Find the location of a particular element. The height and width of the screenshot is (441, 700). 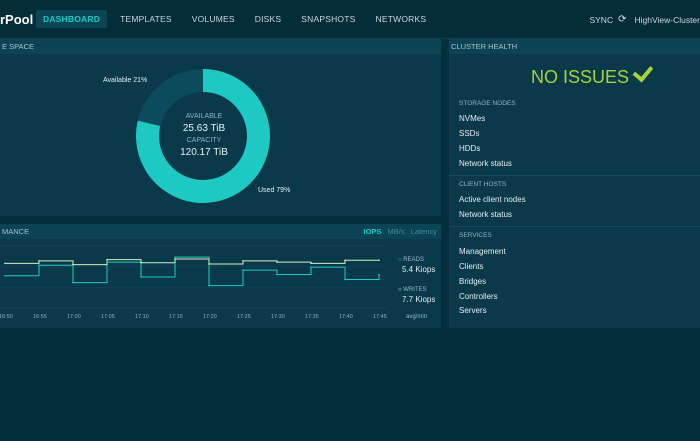

nav-snapshots: SNAPSHOTS is located at coordinates (328, 19).